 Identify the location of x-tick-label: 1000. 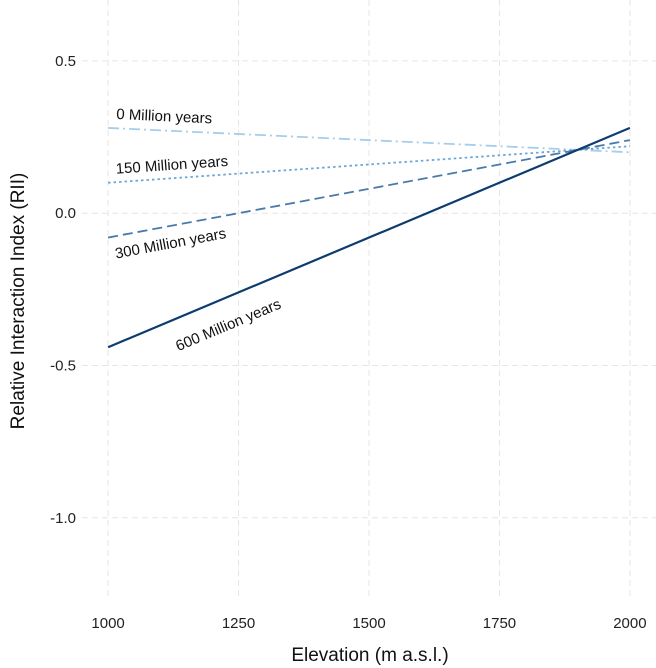
(107, 623).